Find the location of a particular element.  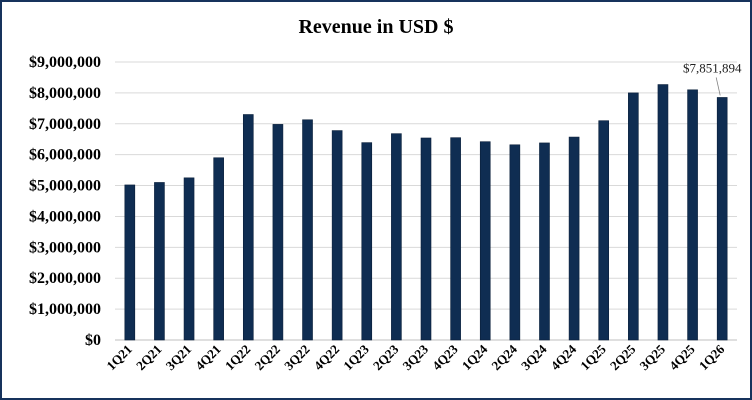

chart-title: Revenue in USD $ is located at coordinates (376, 27).